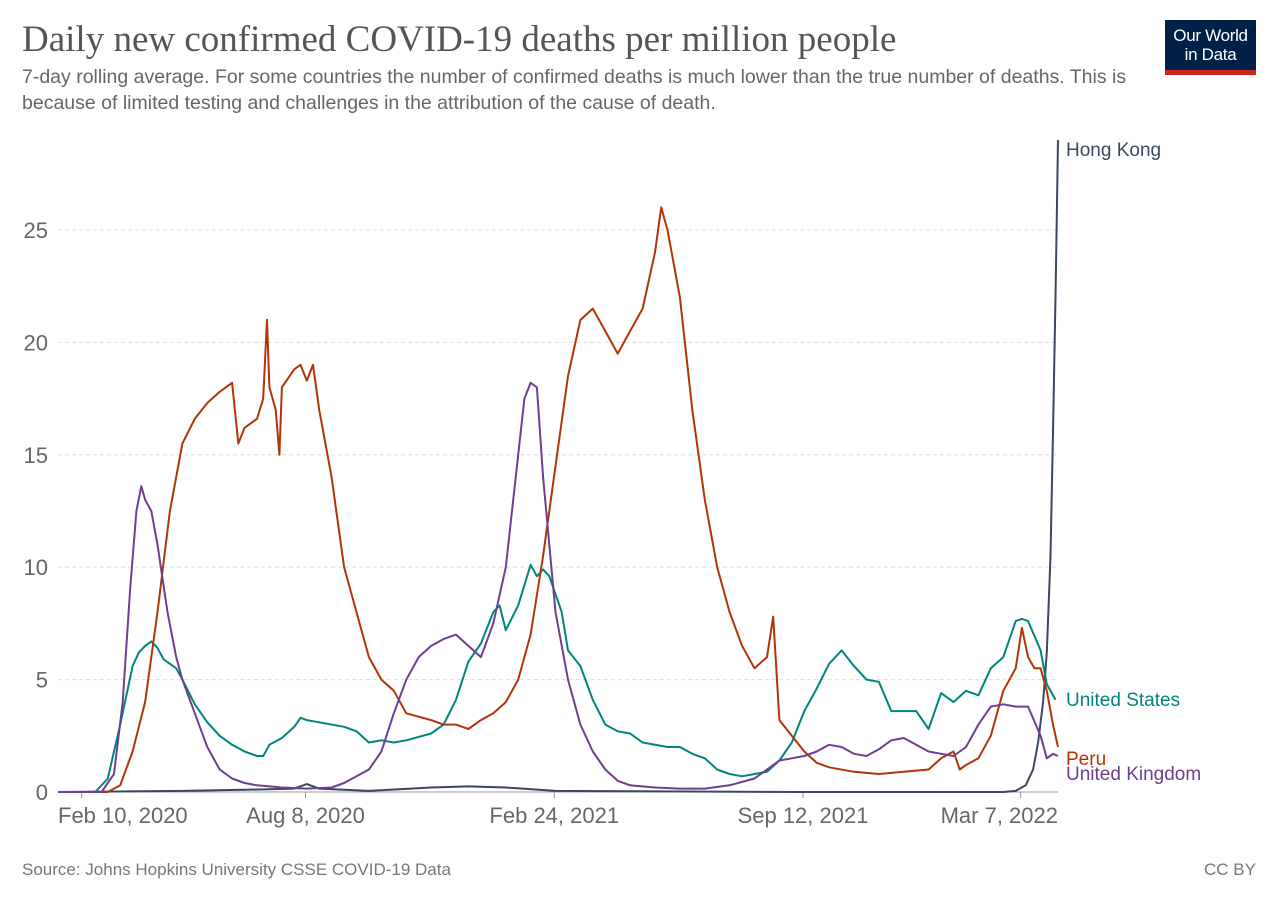 The image size is (1280, 904). Describe the element at coordinates (1113, 150) in the screenshot. I see `series-label-hong-kong: Hong Kong` at that location.